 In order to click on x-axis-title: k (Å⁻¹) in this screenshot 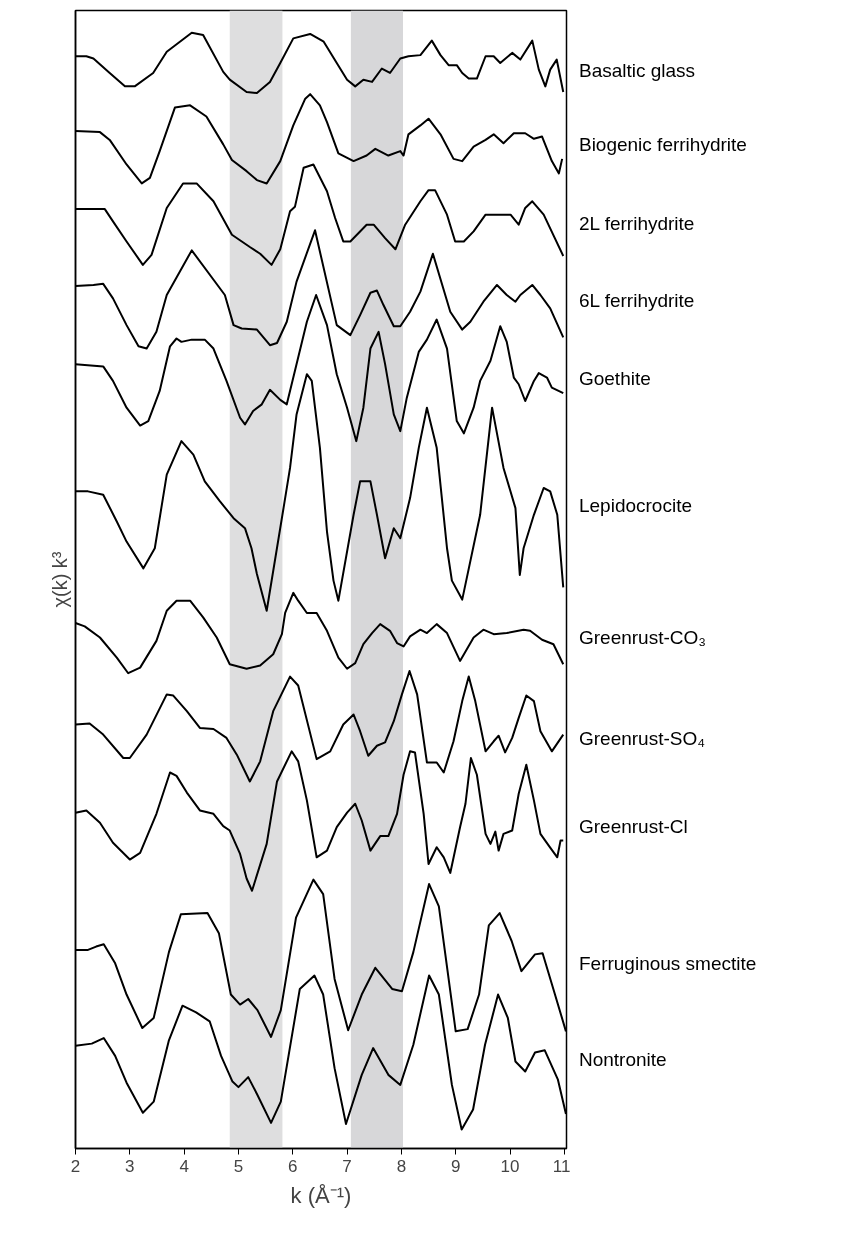, I will do `click(321, 1195)`.